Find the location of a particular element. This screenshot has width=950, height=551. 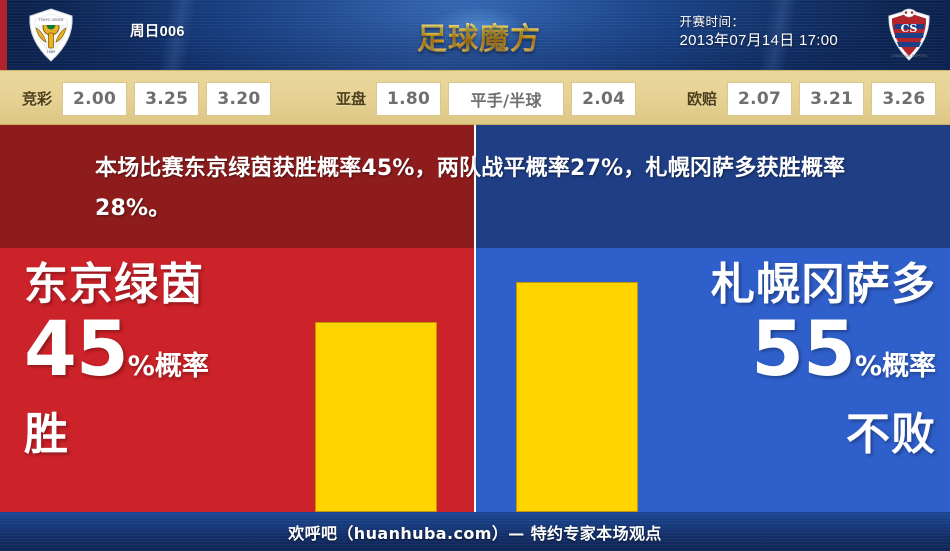

odds-yapan-away: 2.04 is located at coordinates (604, 98).